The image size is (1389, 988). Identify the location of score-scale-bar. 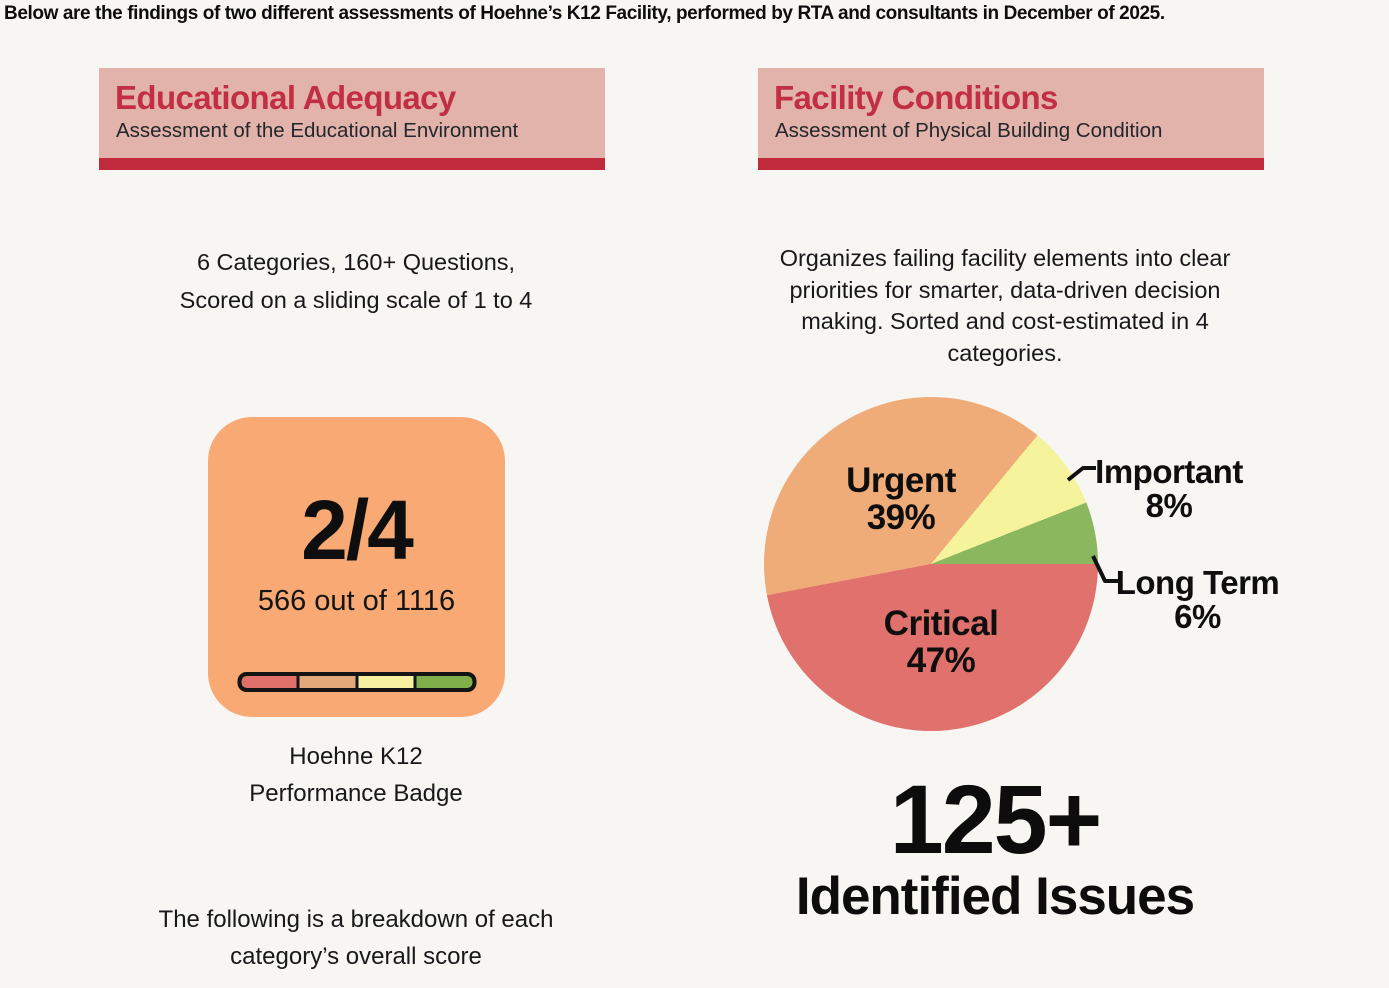
(356, 682).